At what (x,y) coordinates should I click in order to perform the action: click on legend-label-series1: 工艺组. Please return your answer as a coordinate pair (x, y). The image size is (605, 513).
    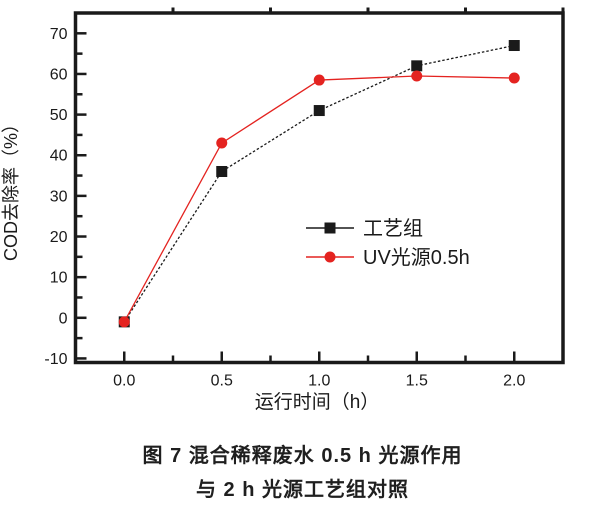
    Looking at the image, I should click on (393, 228).